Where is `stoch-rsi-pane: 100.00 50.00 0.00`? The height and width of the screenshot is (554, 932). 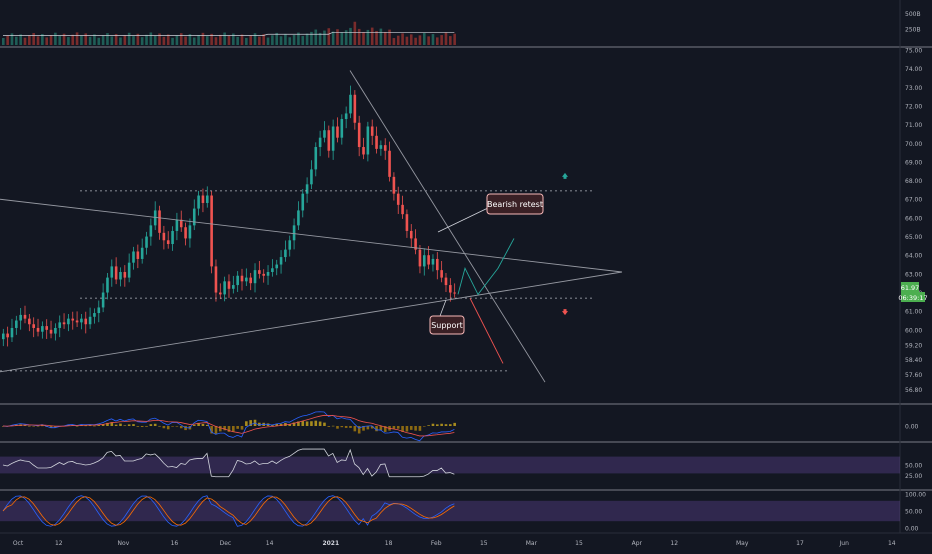 stoch-rsi-pane: 100.00 50.00 0.00 is located at coordinates (463, 512).